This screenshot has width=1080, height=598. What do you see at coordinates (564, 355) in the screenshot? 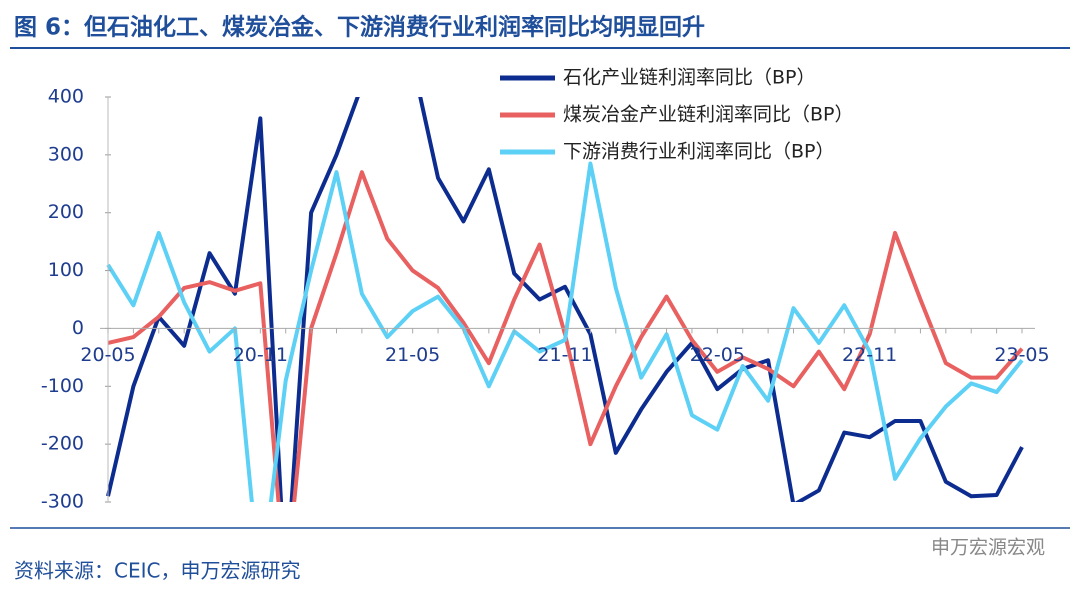
I see `x-tick-label: 21-11` at bounding box center [564, 355].